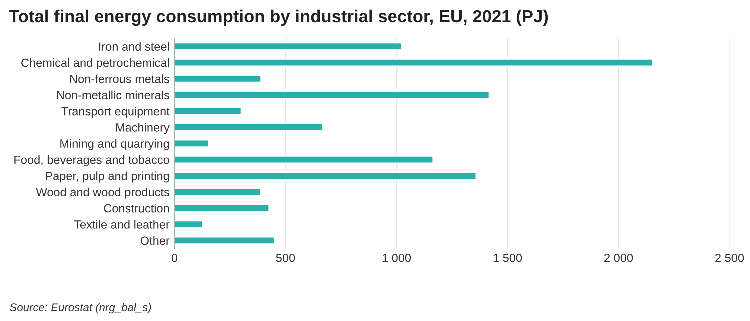 The width and height of the screenshot is (750, 321). I want to click on x-tick-label: 1 000, so click(397, 258).